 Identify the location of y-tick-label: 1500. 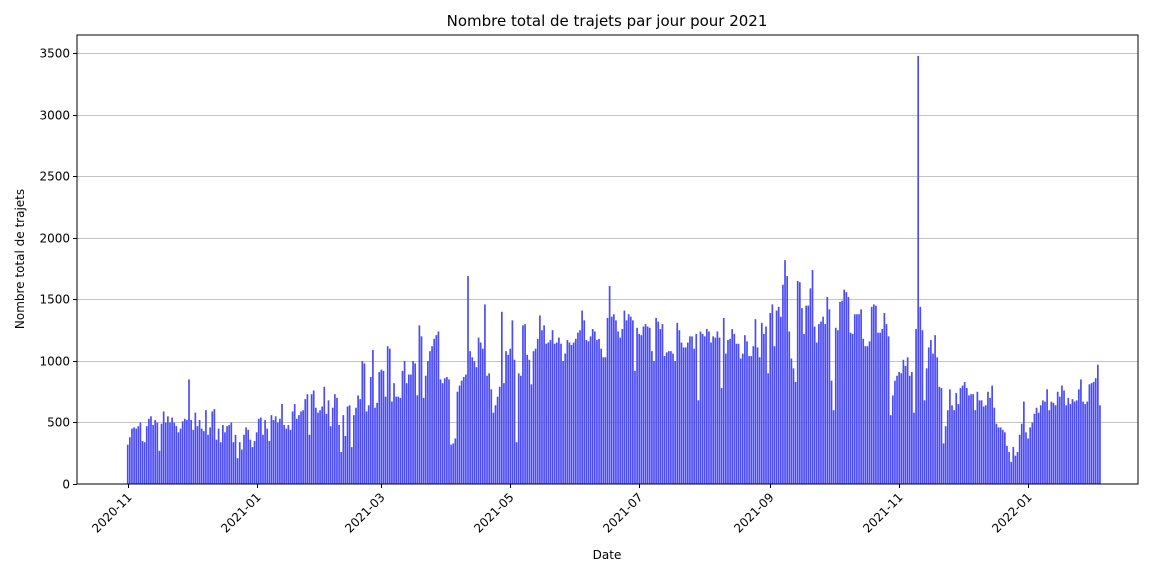
(54, 300).